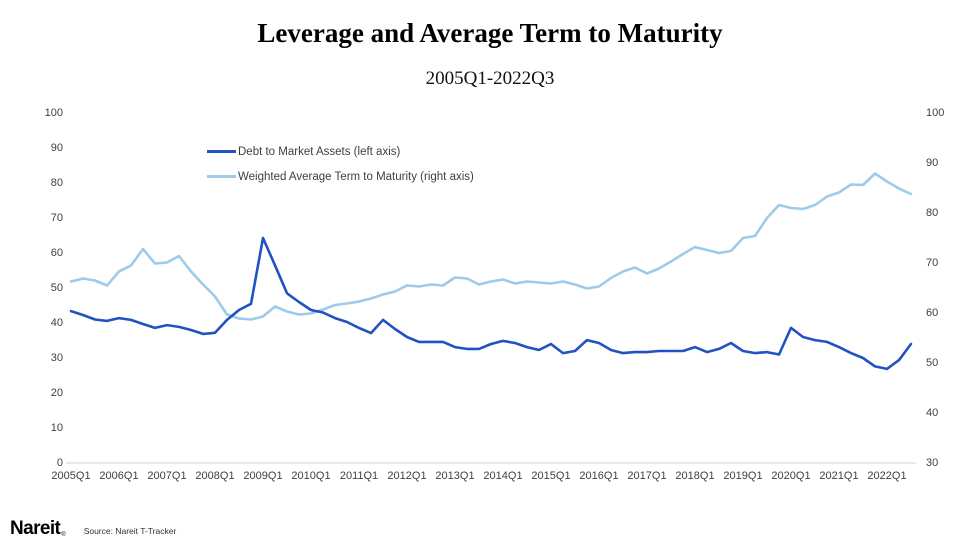 The image size is (980, 551). Describe the element at coordinates (935, 113) in the screenshot. I see `right-axis-tick: 100` at that location.